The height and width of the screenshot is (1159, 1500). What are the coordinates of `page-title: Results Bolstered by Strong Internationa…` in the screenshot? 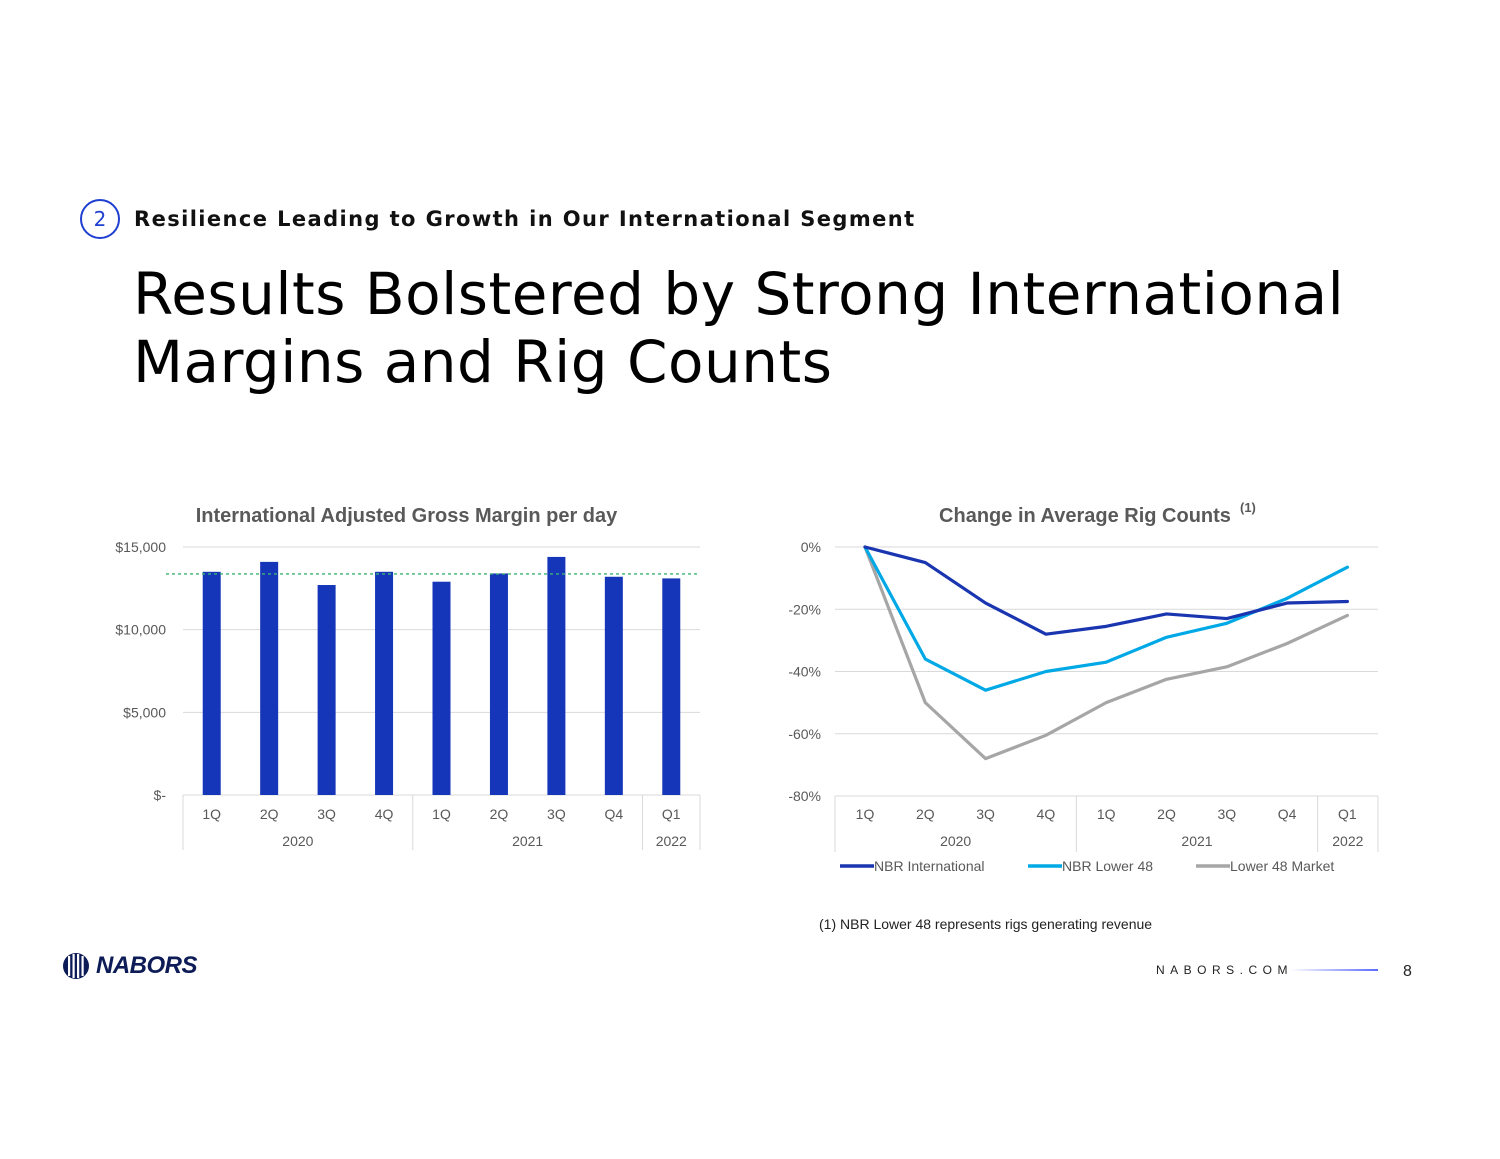 It's located at (758, 328).